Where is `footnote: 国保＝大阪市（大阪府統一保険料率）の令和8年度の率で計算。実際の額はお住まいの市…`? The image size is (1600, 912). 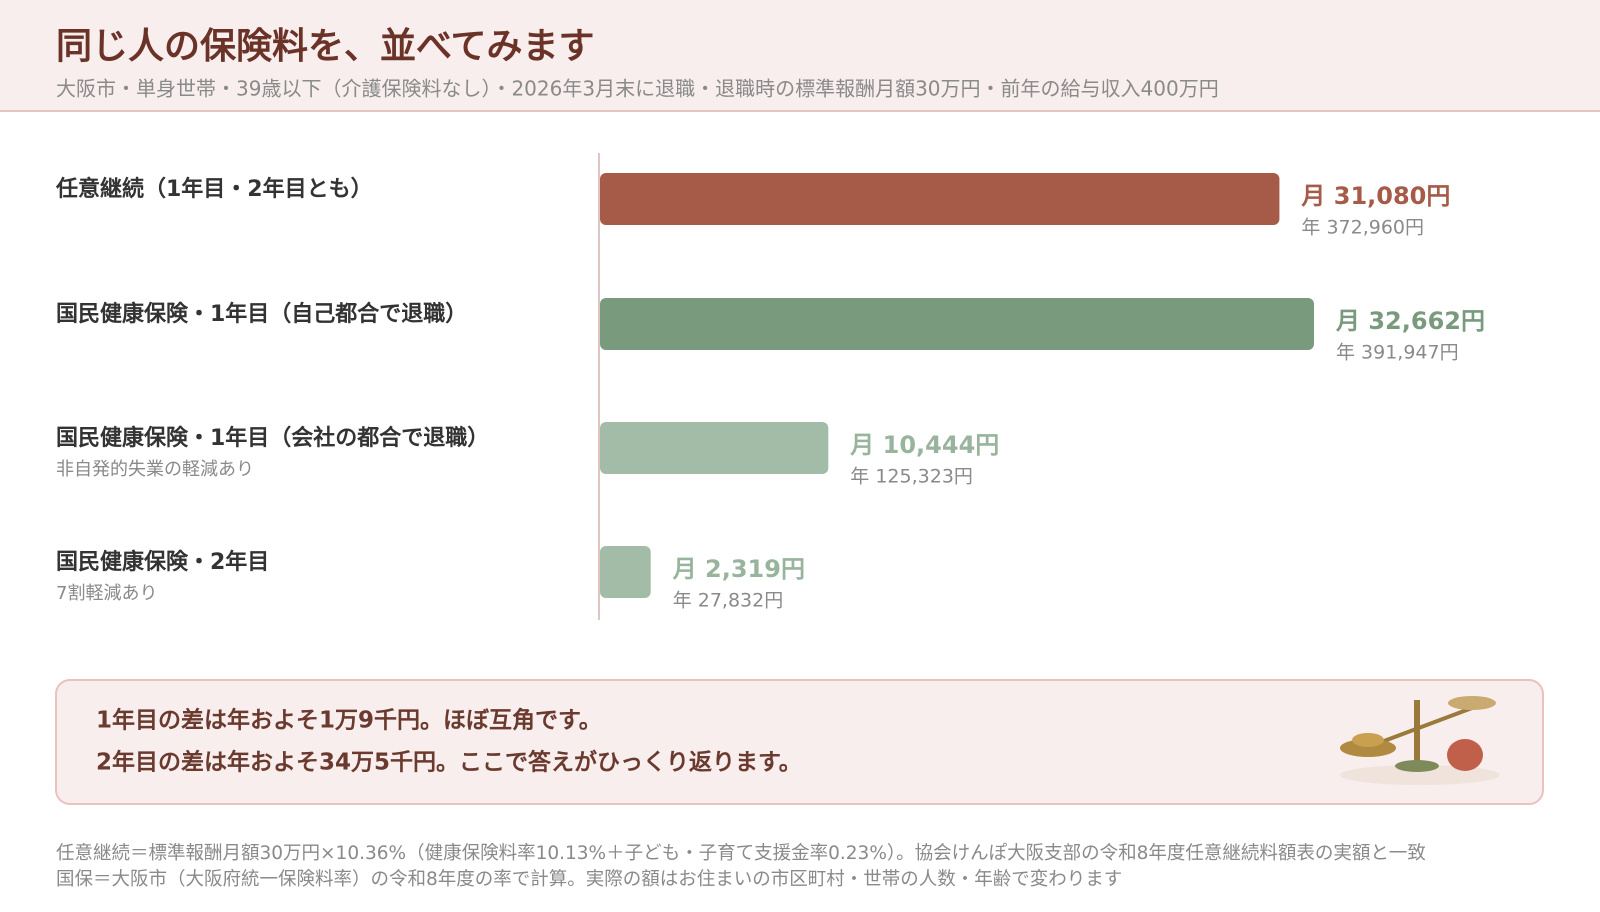
footnote: 国保＝大阪市（大阪府統一保険料率）の令和8年度の率で計算。実際の額はお住まいの市… is located at coordinates (589, 879).